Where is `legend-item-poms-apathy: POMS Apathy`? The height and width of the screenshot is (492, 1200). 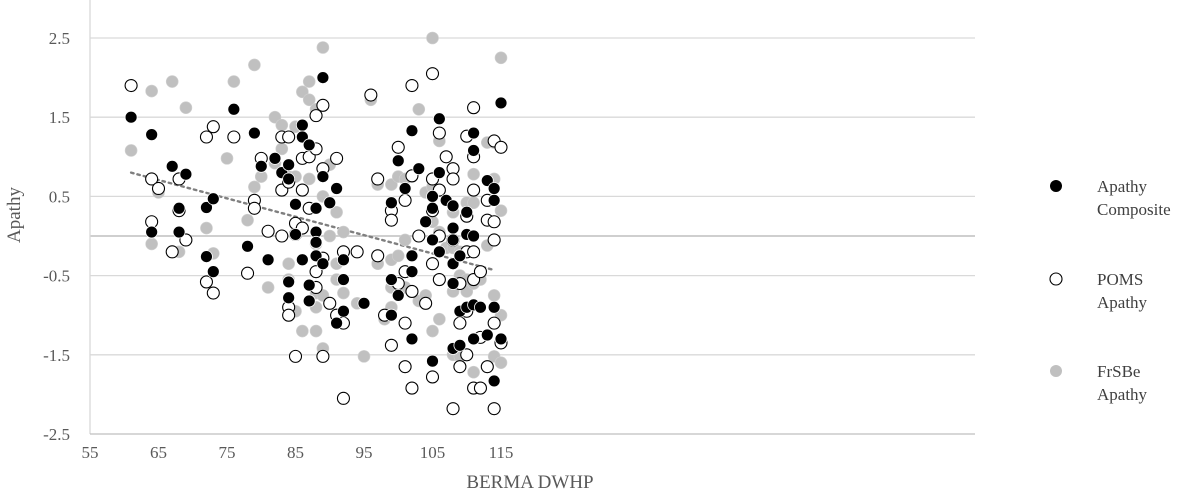 legend-item-poms-apathy: POMS Apathy is located at coordinates (1098, 291).